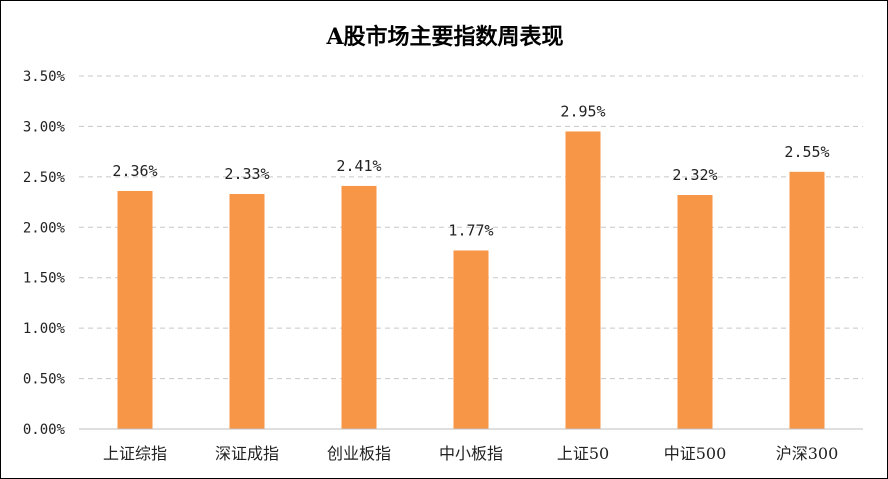  Describe the element at coordinates (44, 380) in the screenshot. I see `y-tick-label: 0.50%` at that location.